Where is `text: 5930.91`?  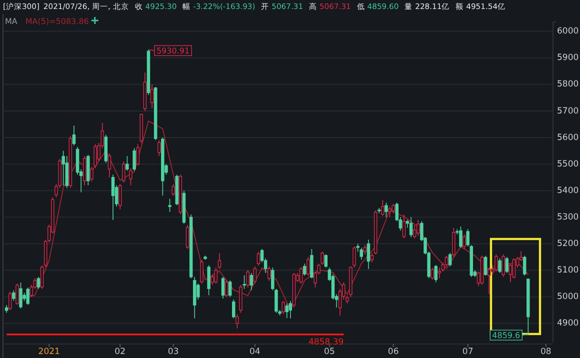
text: 5930.91 is located at coordinates (173, 51).